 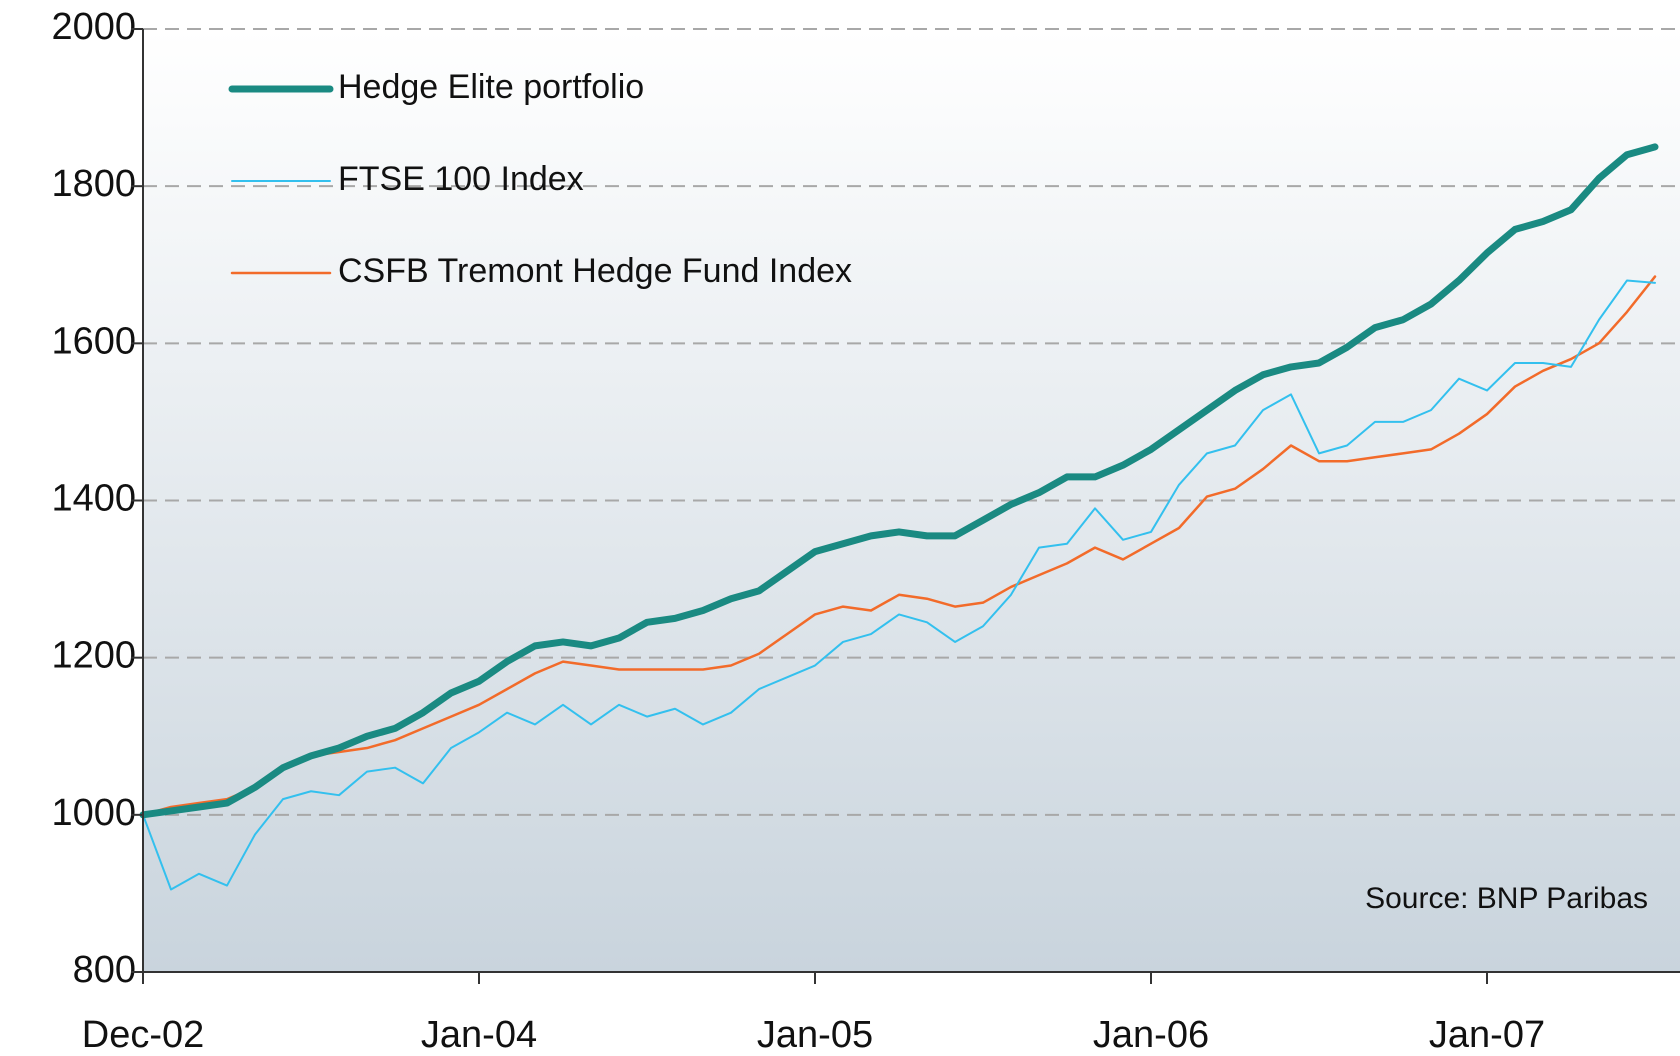 I want to click on x-tick-label: Jan-04, so click(x=479, y=1035).